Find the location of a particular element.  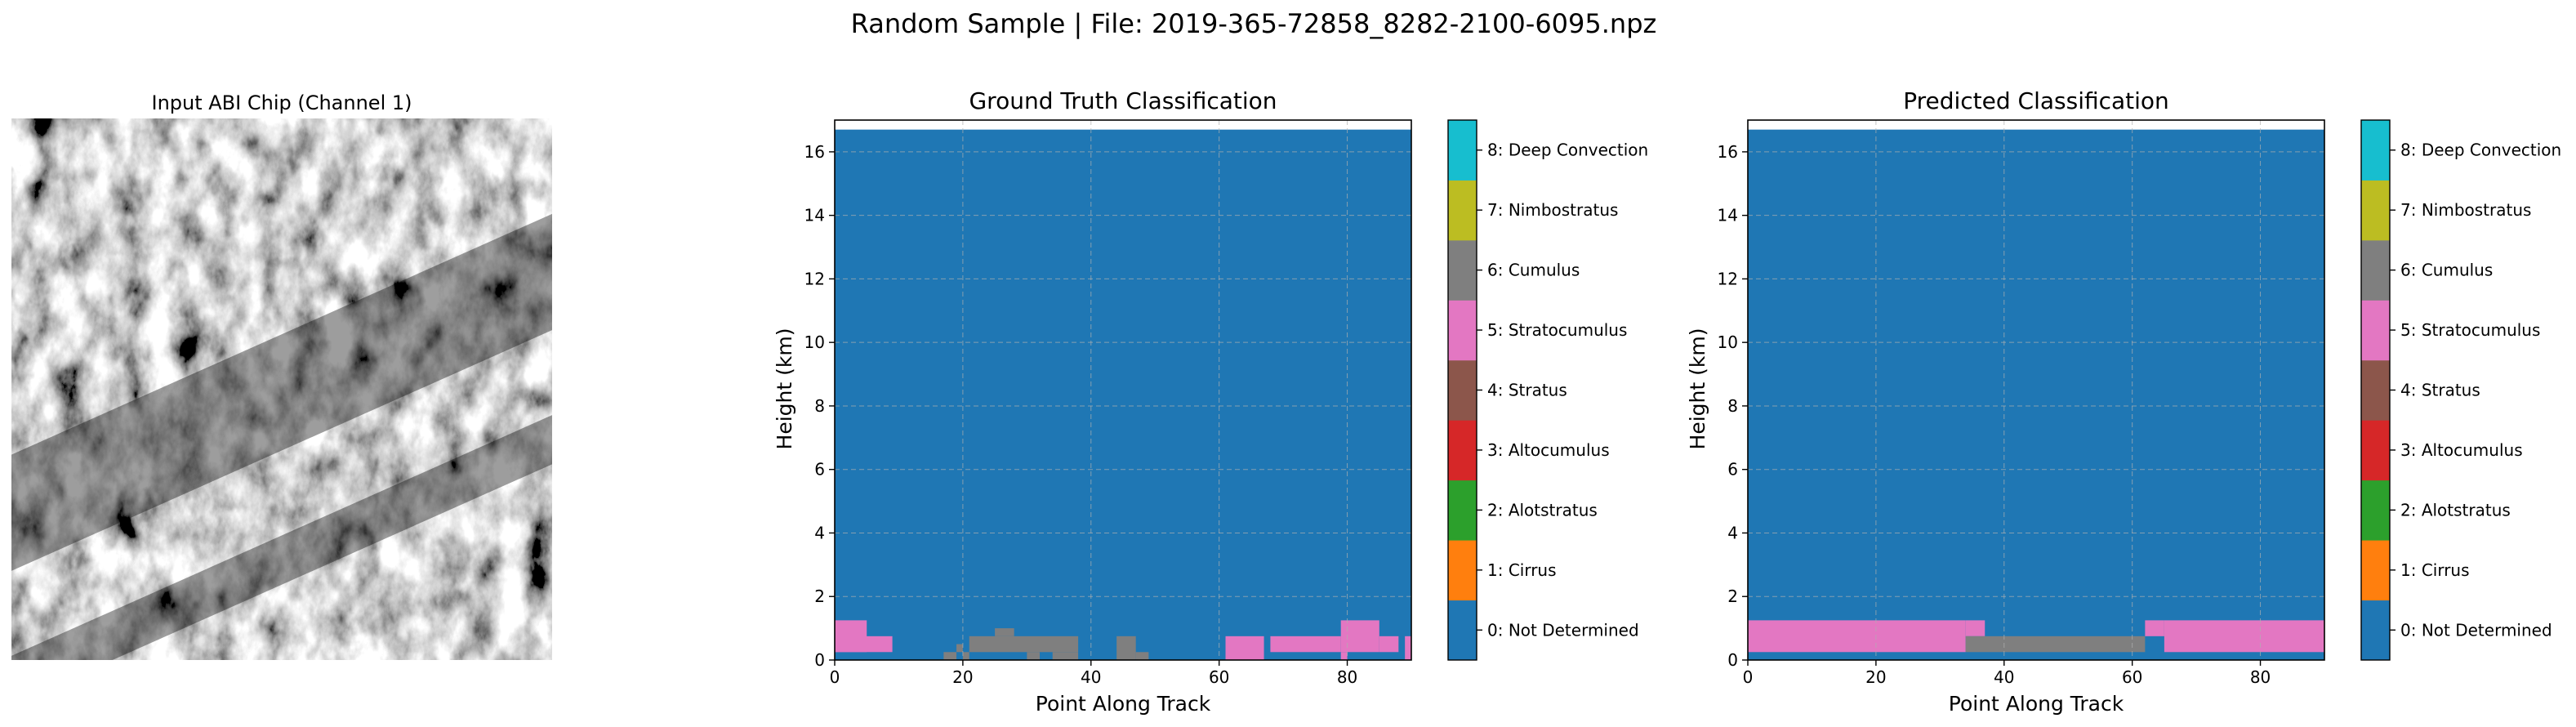

pred-xtick-label: 60 is located at coordinates (2132, 677).